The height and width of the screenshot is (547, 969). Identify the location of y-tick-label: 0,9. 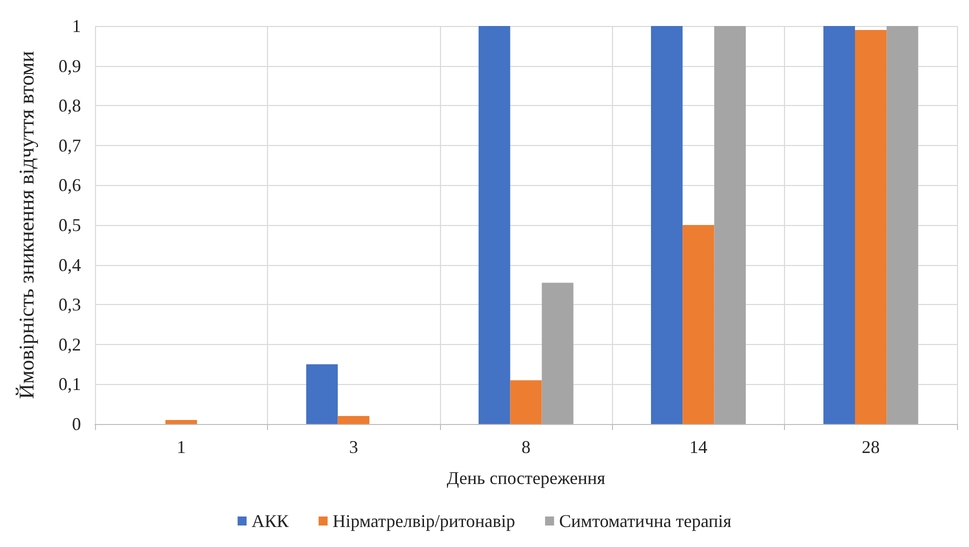
(69, 66).